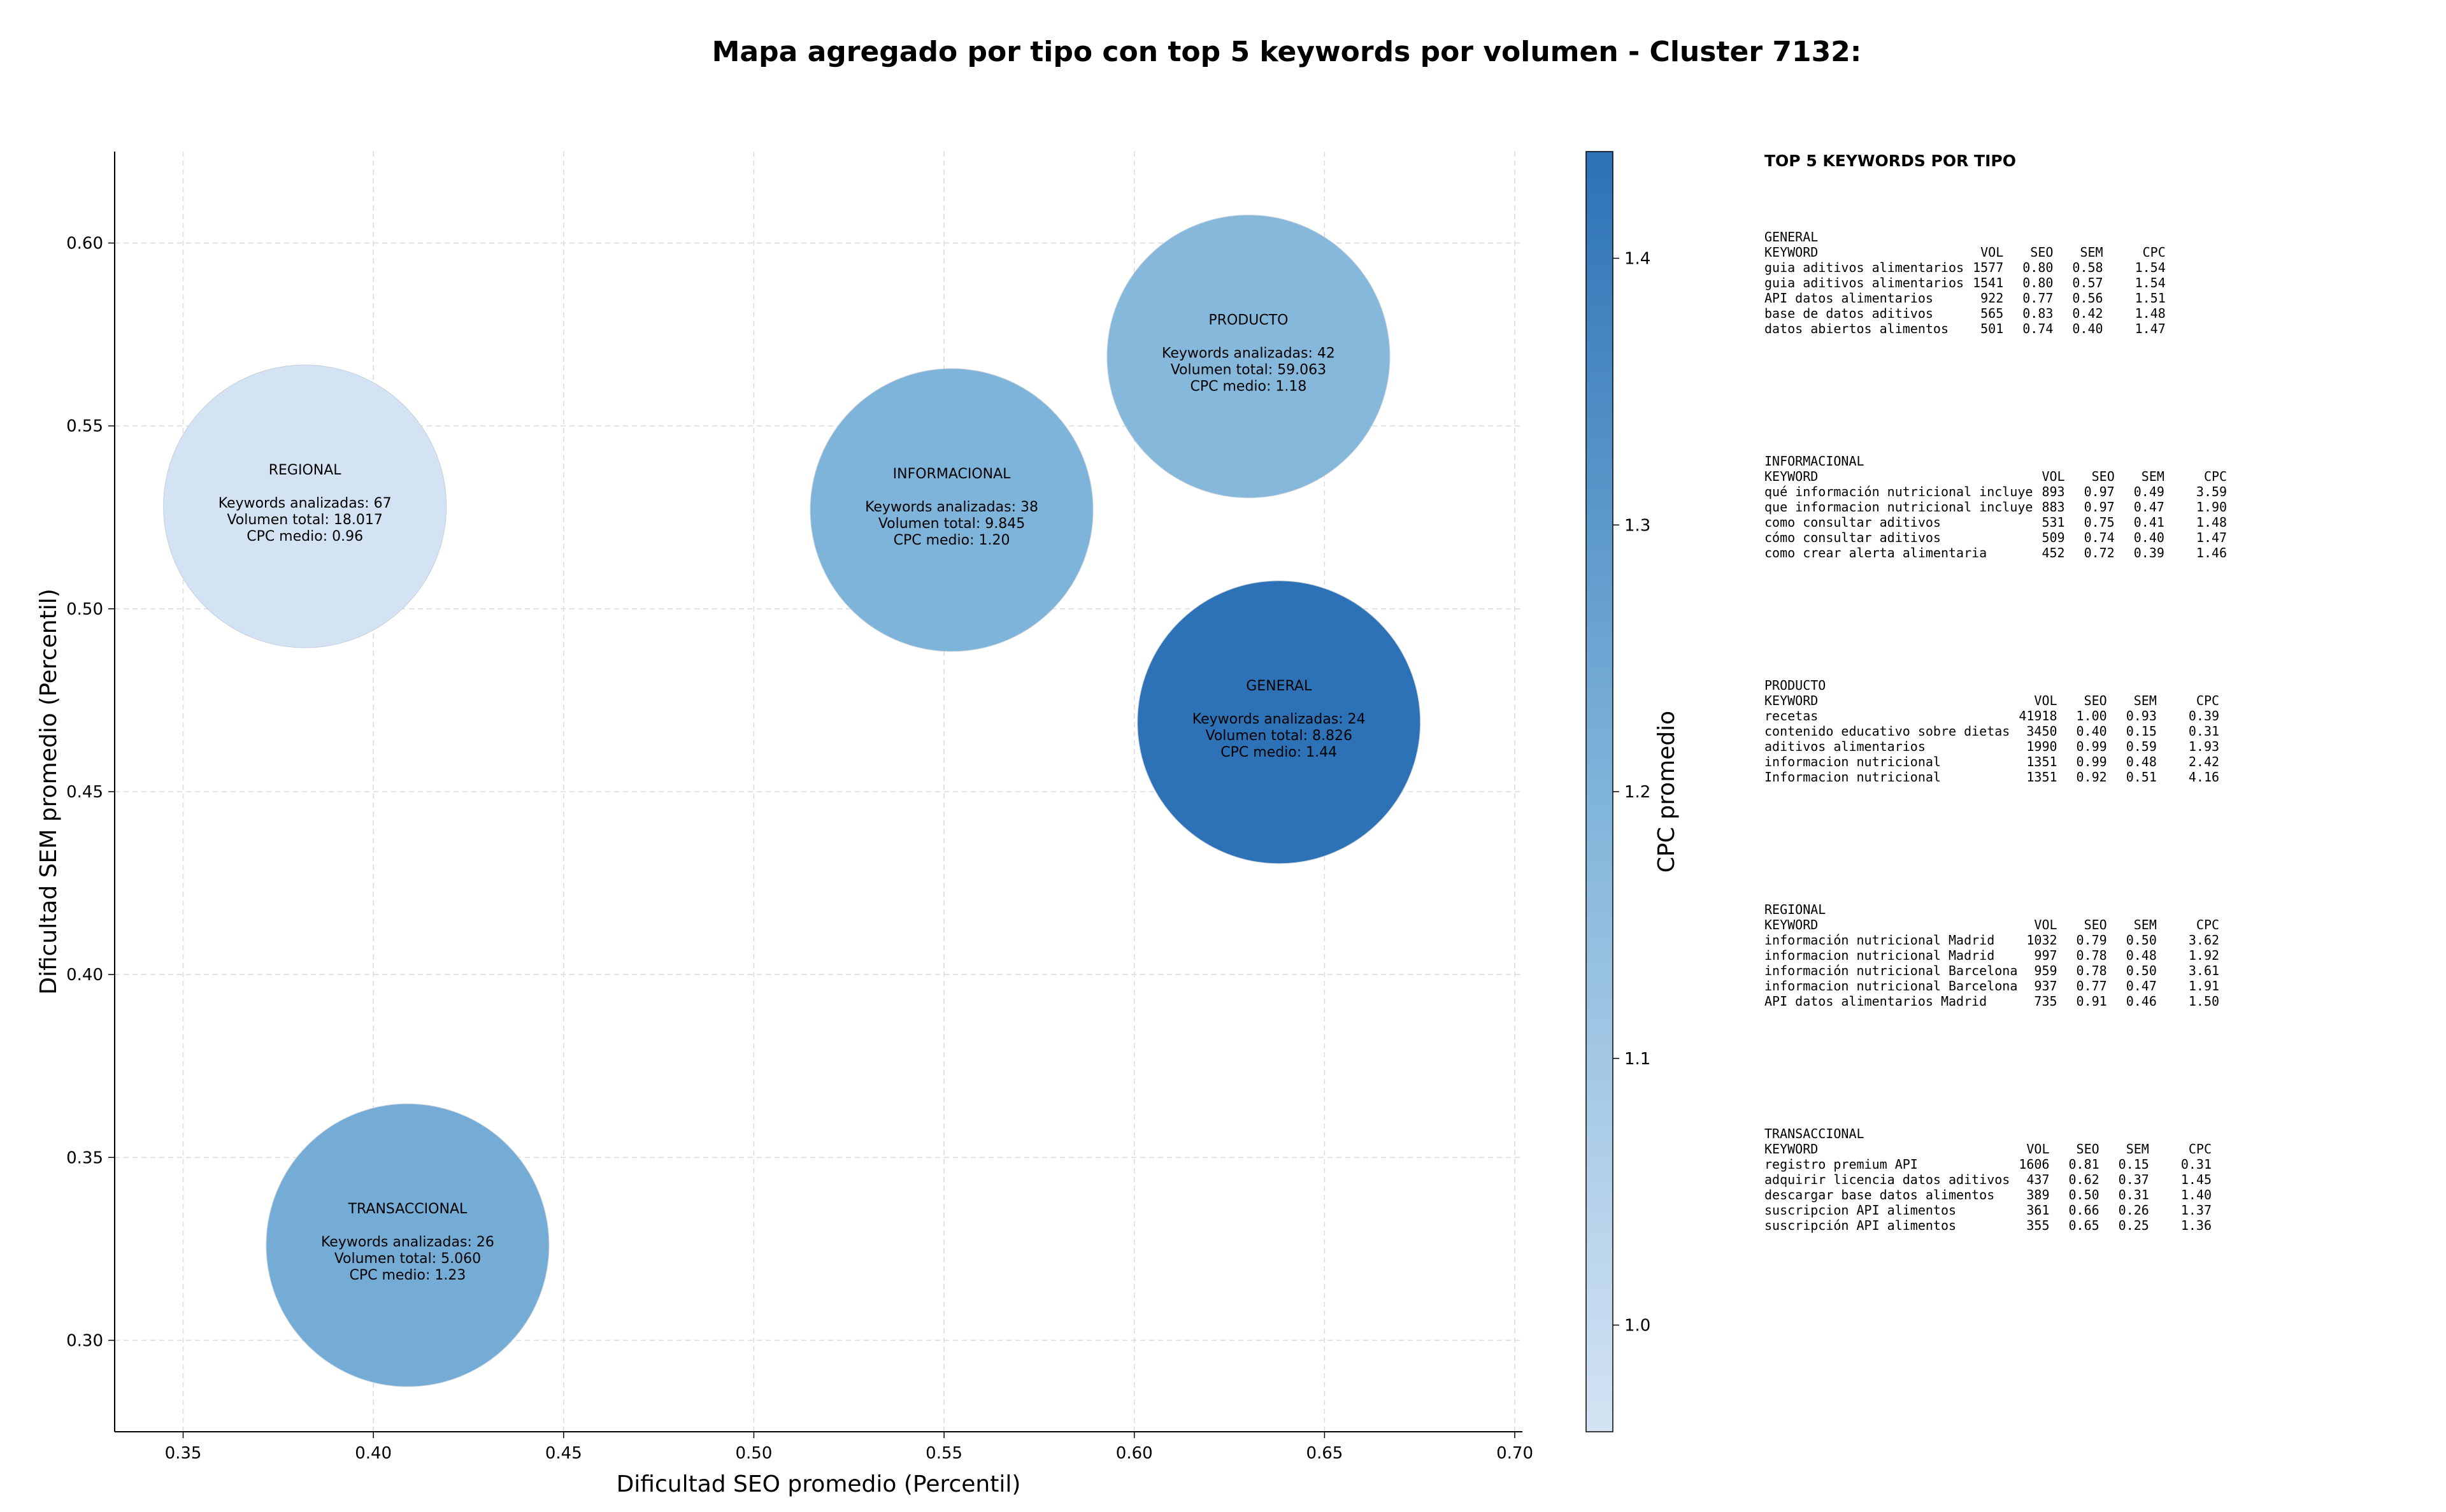  Describe the element at coordinates (2141, 986) in the screenshot. I see `sem-cell: 0.47` at that location.